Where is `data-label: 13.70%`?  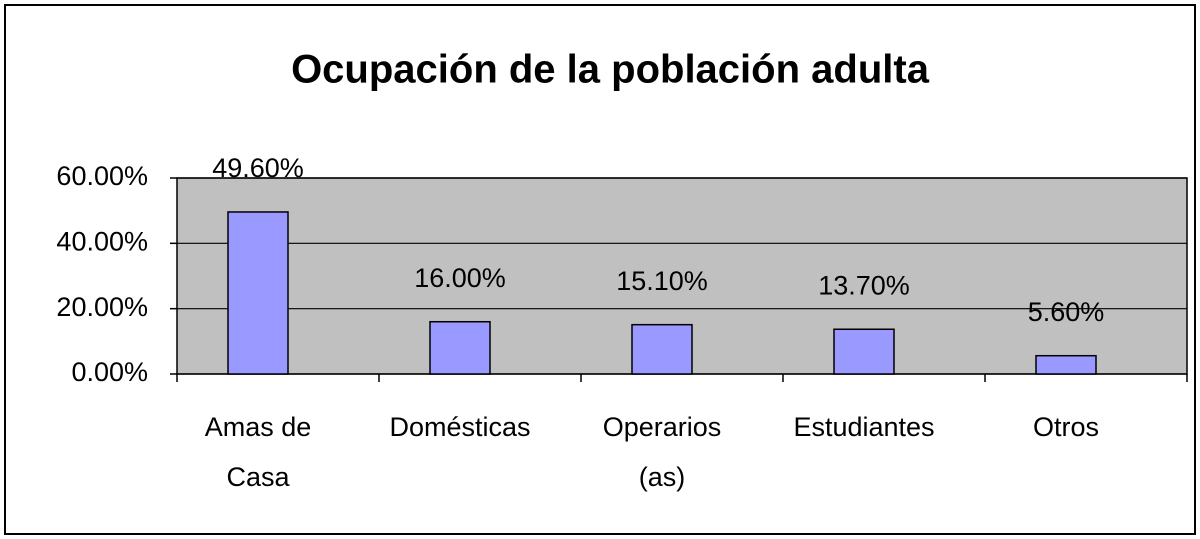
data-label: 13.70% is located at coordinates (864, 285).